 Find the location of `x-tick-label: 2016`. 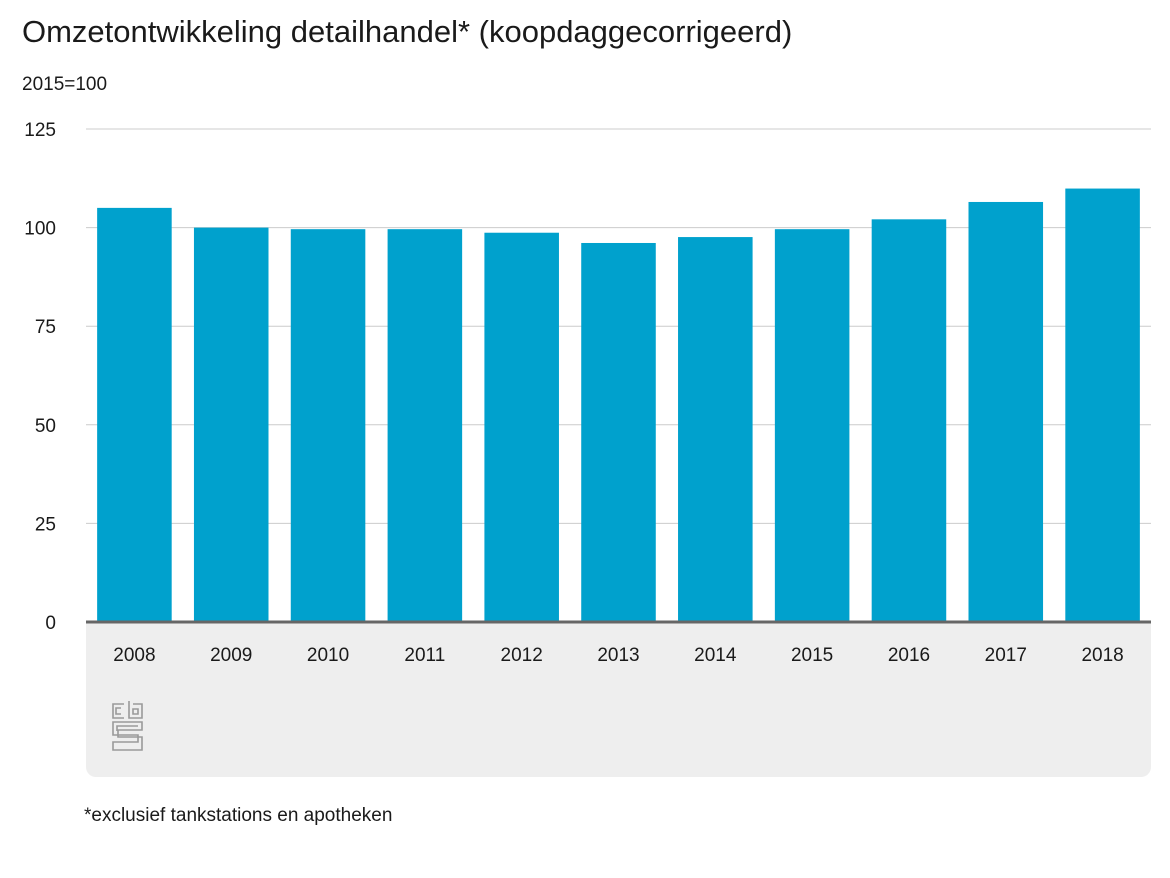

x-tick-label: 2016 is located at coordinates (909, 655).